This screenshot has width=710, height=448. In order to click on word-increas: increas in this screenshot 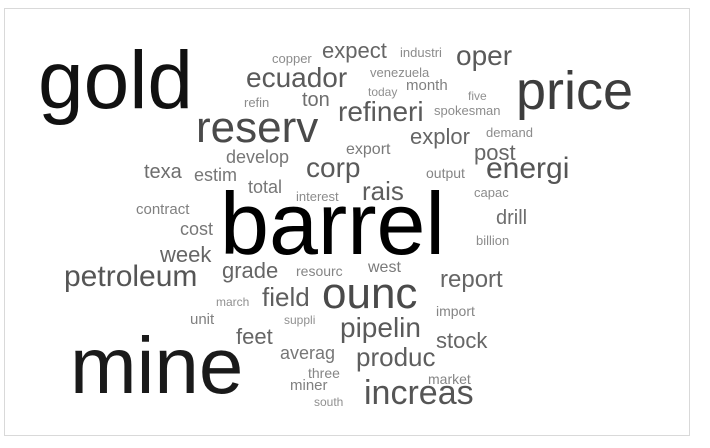, I will do `click(419, 393)`.